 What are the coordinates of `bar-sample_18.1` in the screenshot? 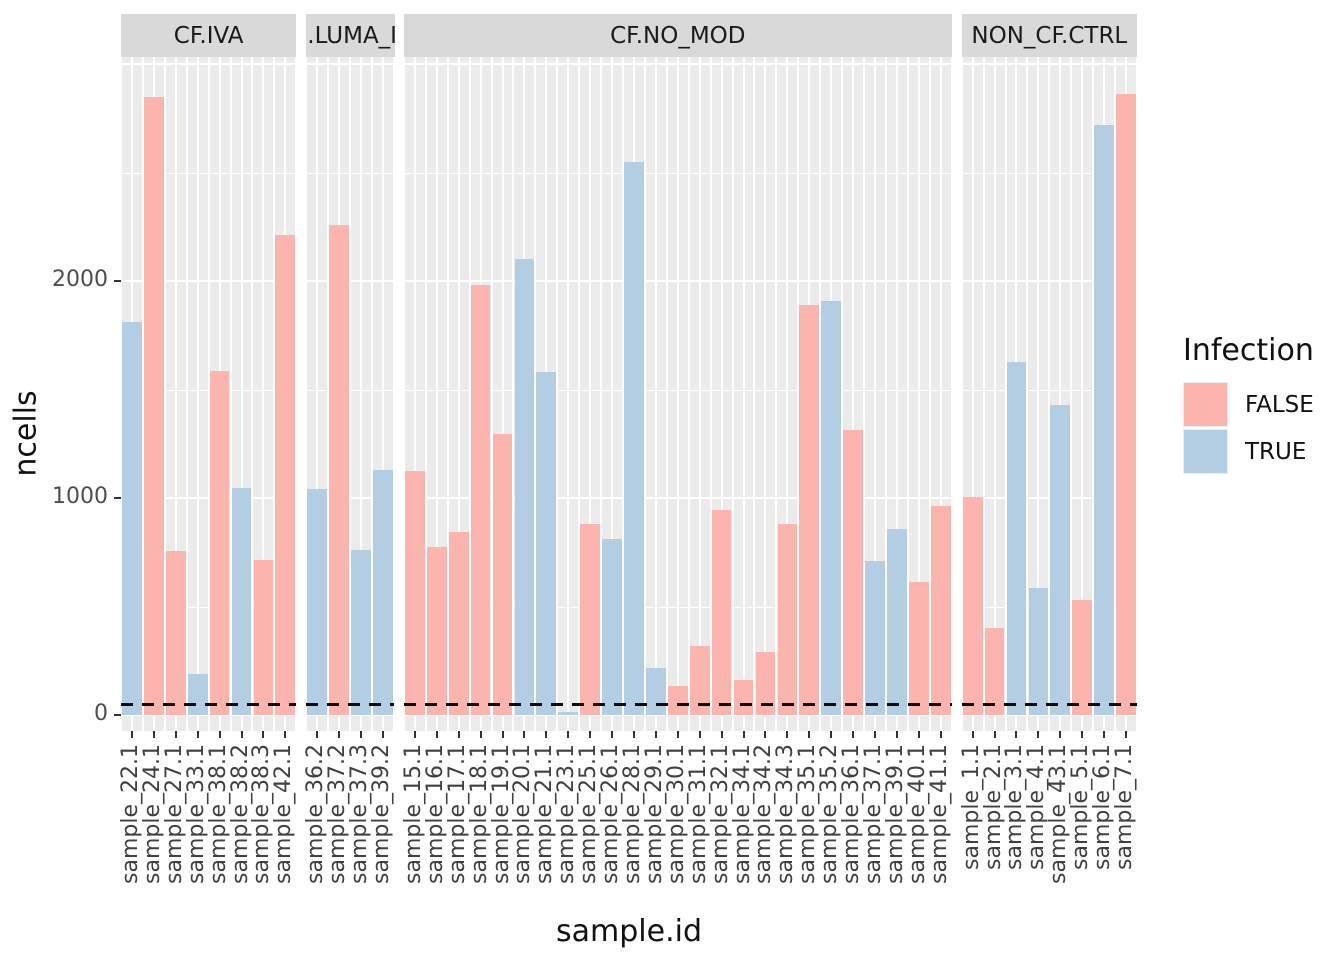 It's located at (480, 500).